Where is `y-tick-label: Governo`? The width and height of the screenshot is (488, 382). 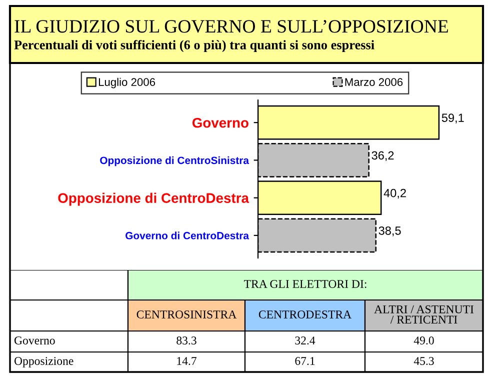
y-tick-label: Governo is located at coordinates (220, 123).